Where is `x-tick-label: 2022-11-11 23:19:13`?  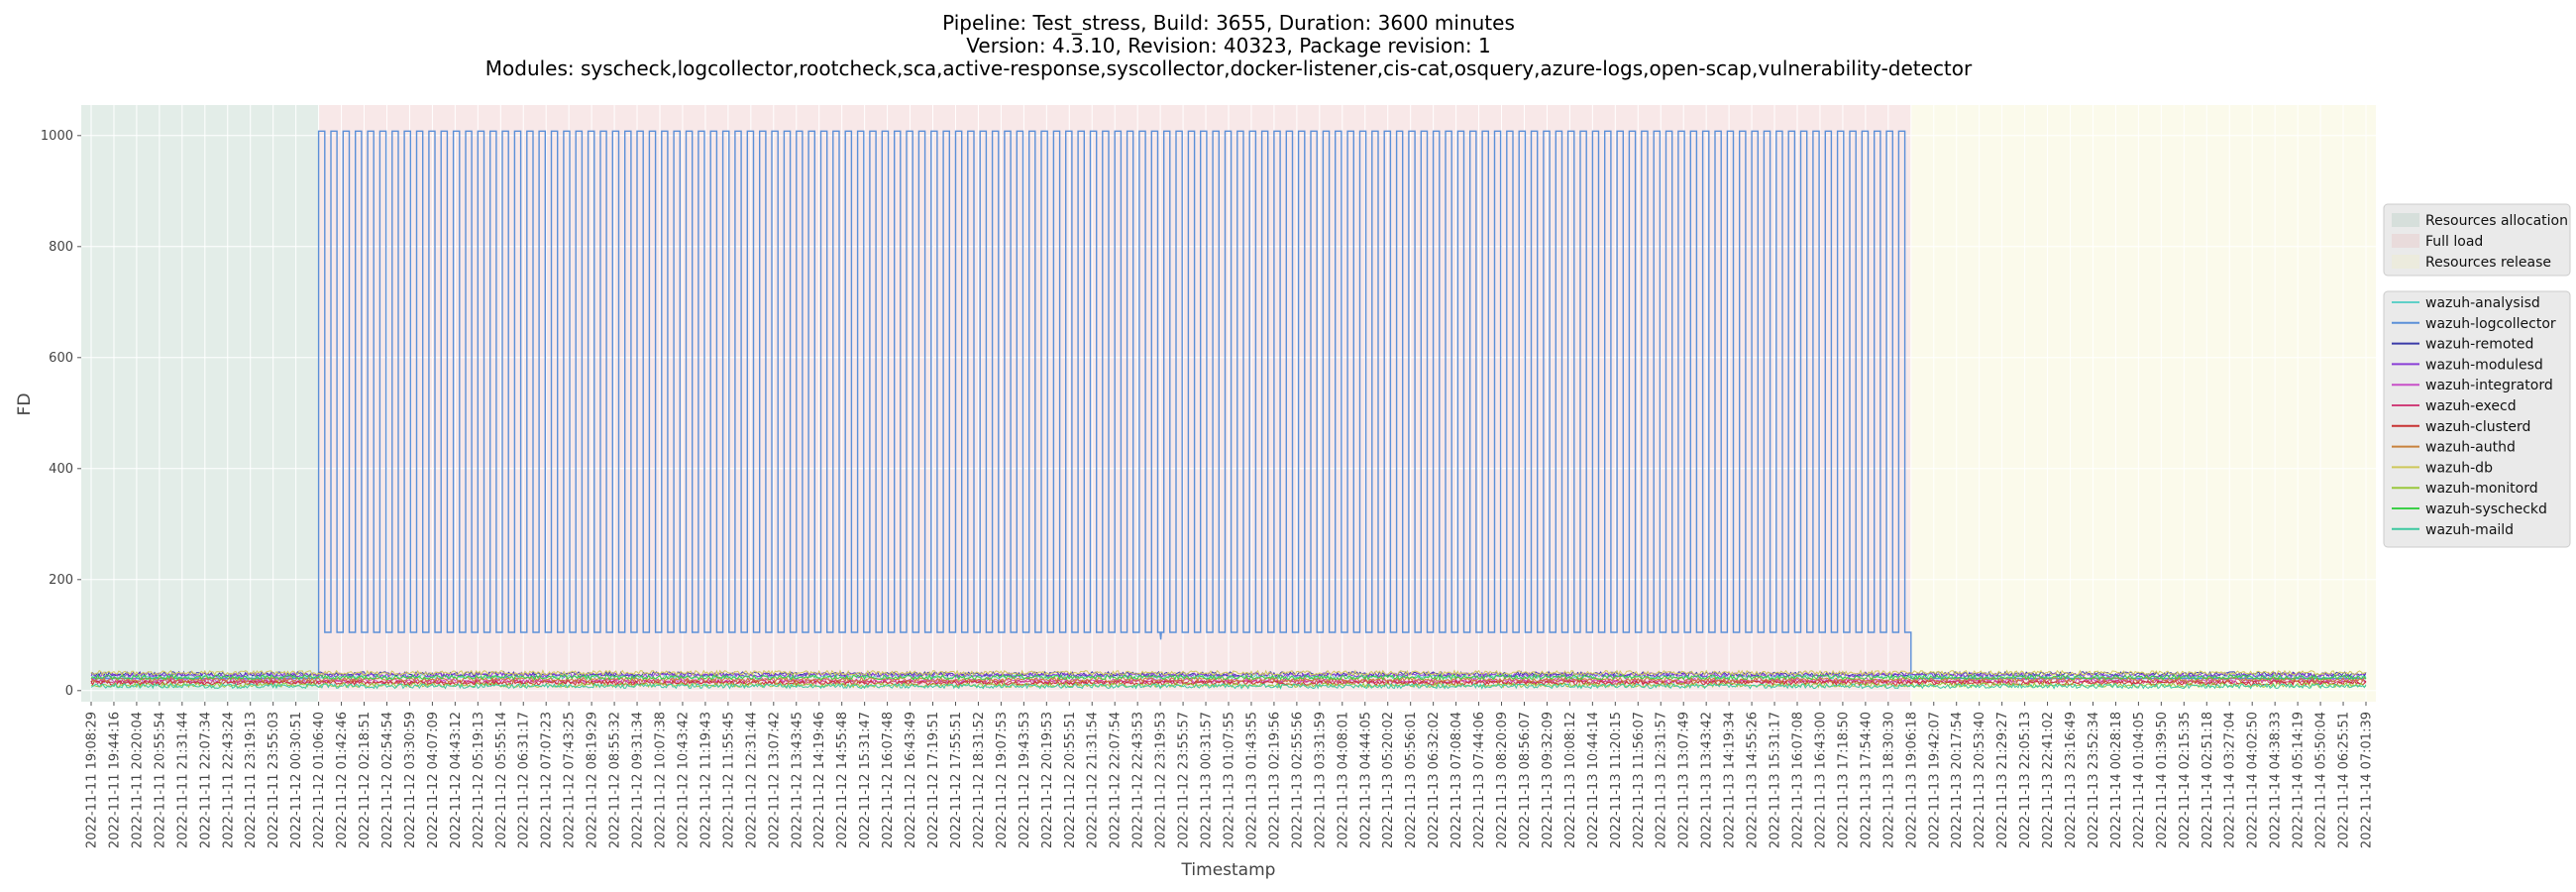 x-tick-label: 2022-11-11 23:19:13 is located at coordinates (251, 780).